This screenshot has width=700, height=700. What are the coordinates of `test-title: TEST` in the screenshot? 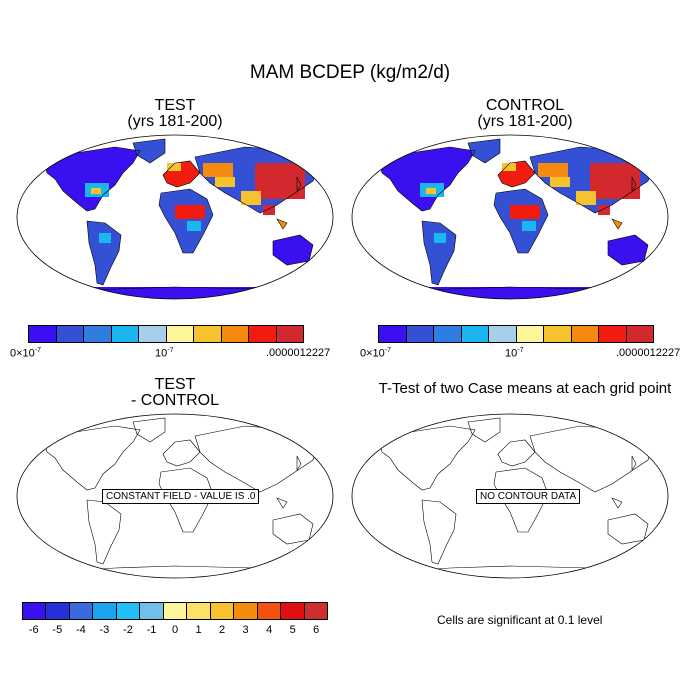 It's located at (175, 105).